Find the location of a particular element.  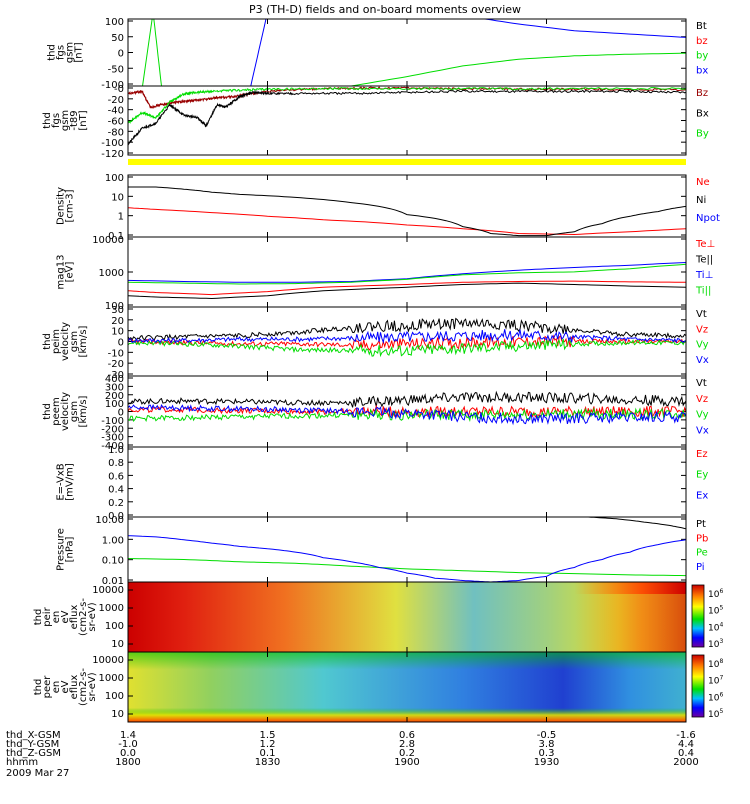

y-axis-label: Density[cm-3] is located at coordinates (66, 206).